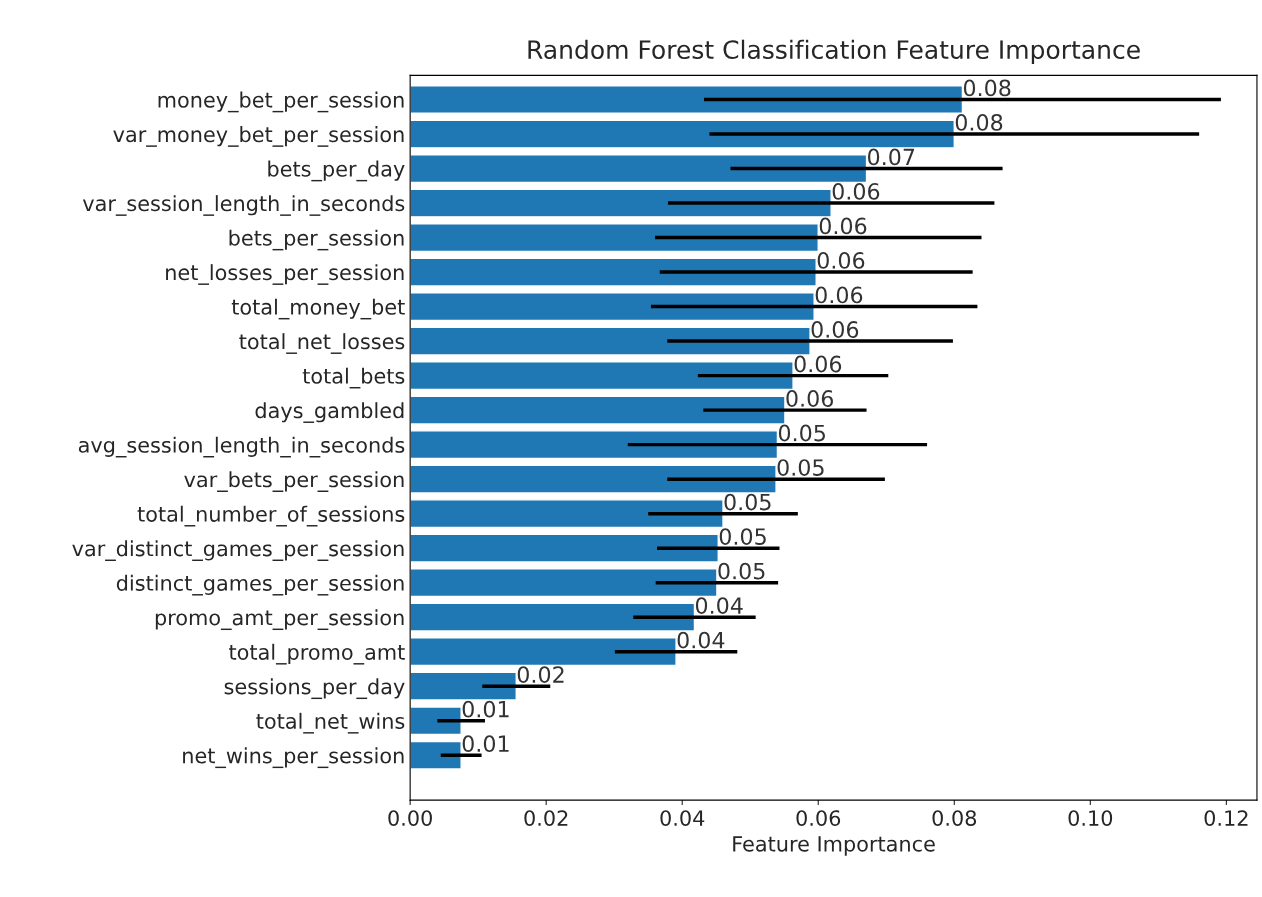 This screenshot has width=1262, height=897. Describe the element at coordinates (410, 818) in the screenshot. I see `x-tick-label: 0.00` at that location.